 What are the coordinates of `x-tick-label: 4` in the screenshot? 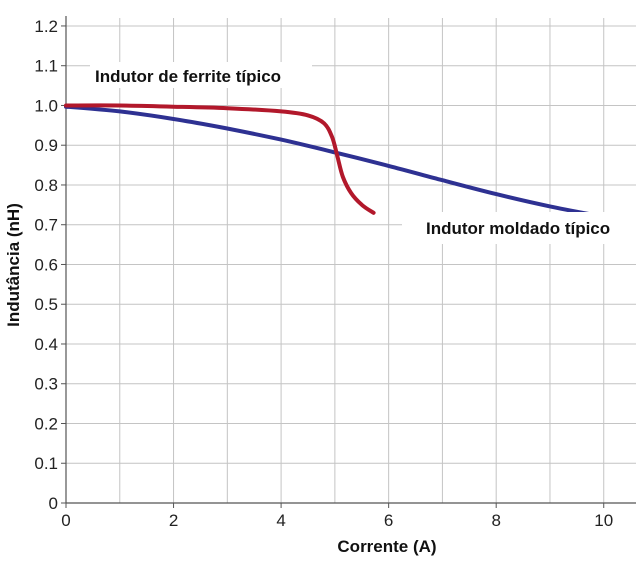 It's located at (280, 520).